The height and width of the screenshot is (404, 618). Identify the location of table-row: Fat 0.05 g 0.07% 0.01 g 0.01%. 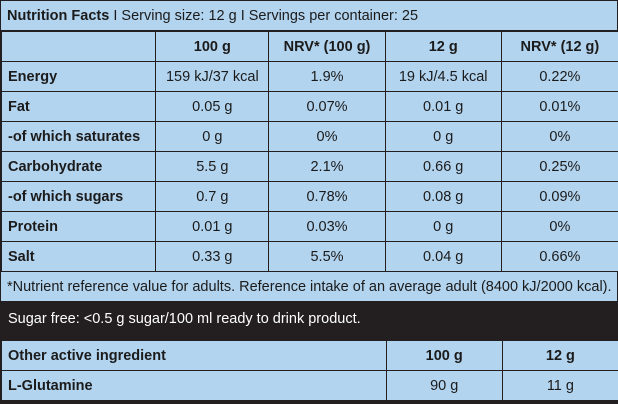
(309, 106).